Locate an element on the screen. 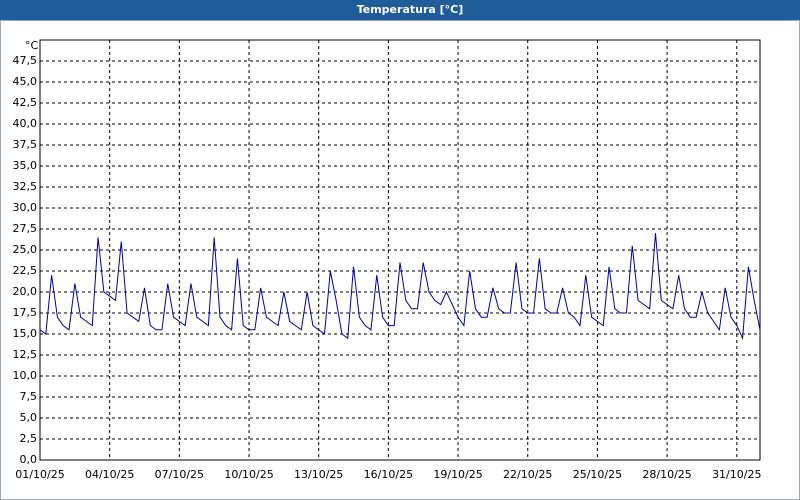 The image size is (800, 500). y-tick-label: 2,5 is located at coordinates (29, 438).